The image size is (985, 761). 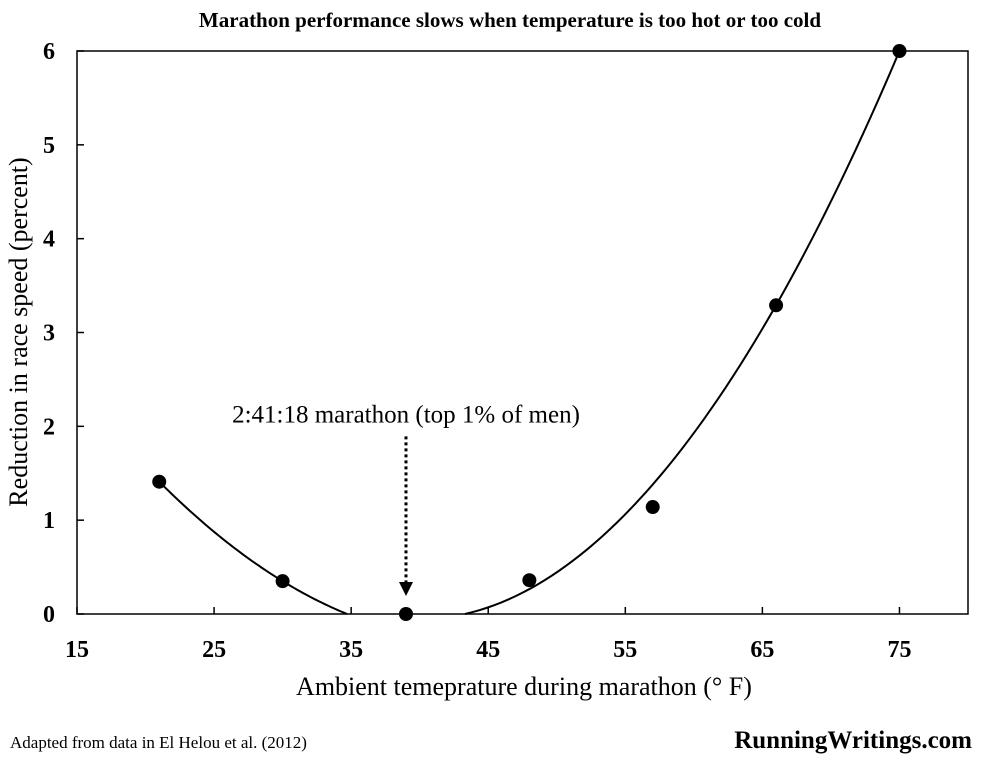 I want to click on y-tick-label: 3, so click(x=49, y=334).